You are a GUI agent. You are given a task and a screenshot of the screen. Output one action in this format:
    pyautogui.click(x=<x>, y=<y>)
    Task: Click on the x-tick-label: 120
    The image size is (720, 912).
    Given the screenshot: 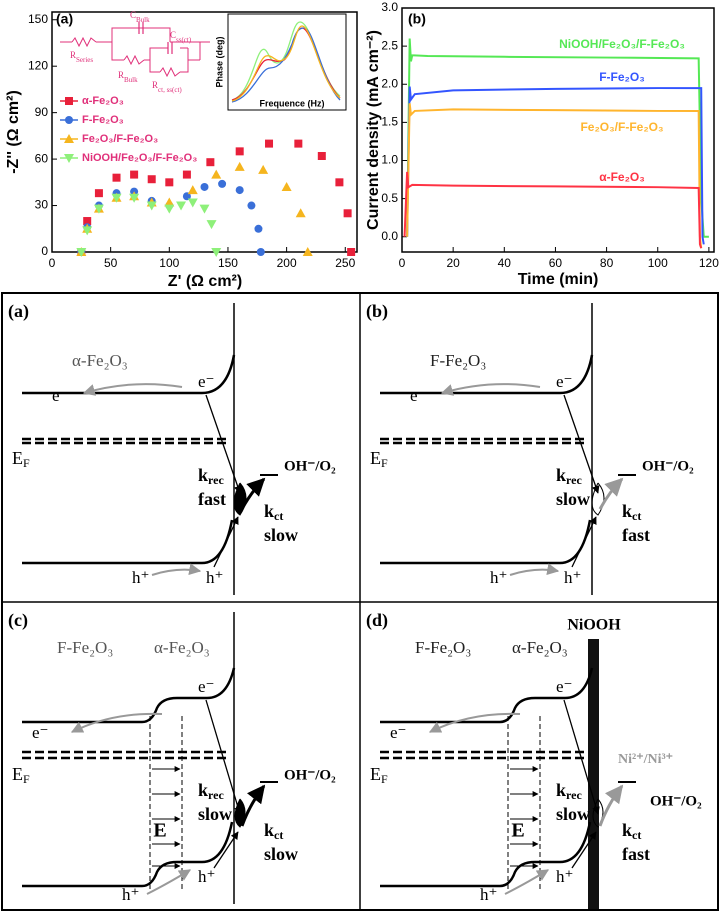 What is the action you would take?
    pyautogui.click(x=709, y=263)
    